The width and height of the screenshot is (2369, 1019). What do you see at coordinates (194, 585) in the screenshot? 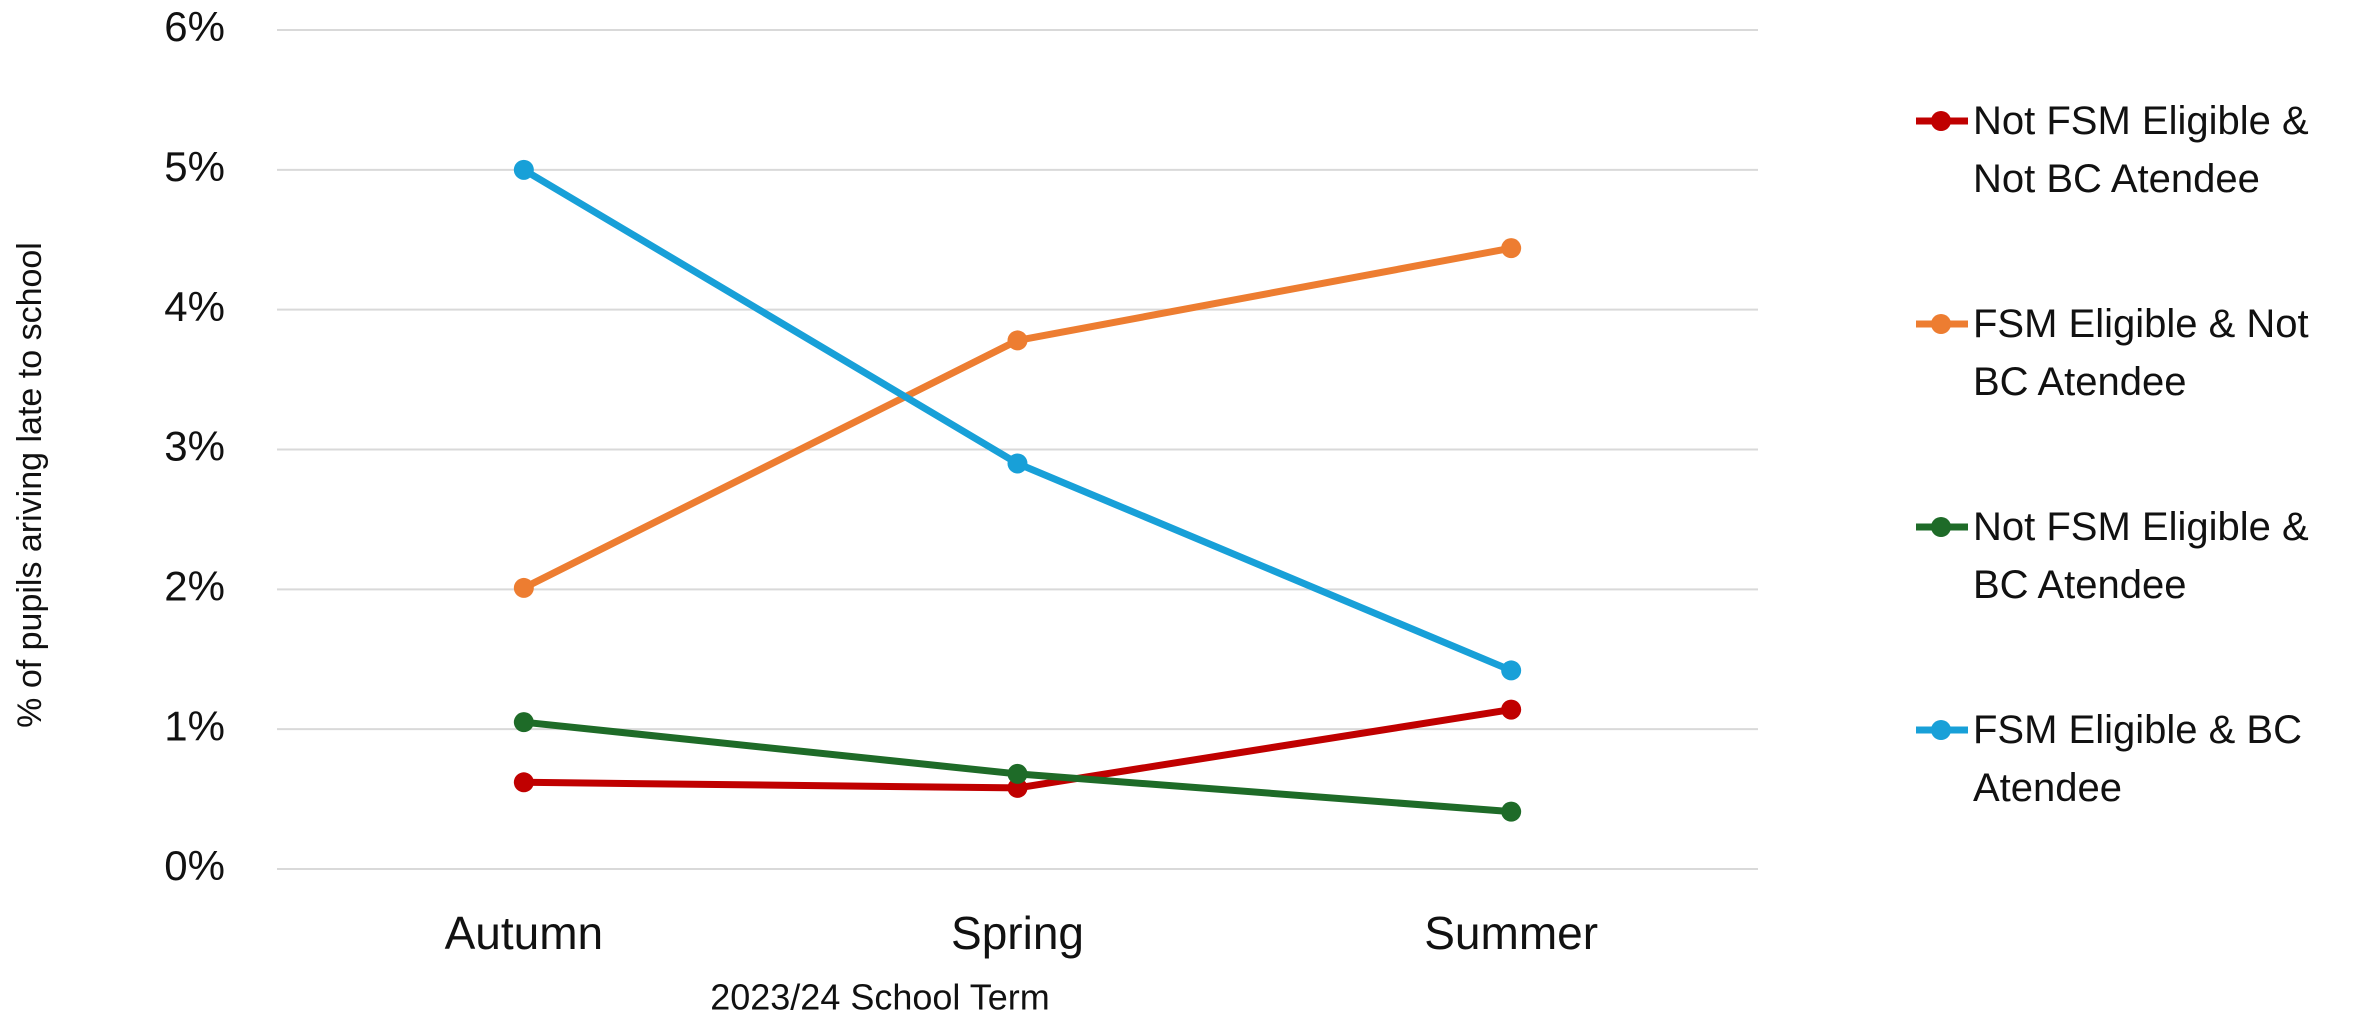
I see `y-tick-label: 2%` at bounding box center [194, 585].